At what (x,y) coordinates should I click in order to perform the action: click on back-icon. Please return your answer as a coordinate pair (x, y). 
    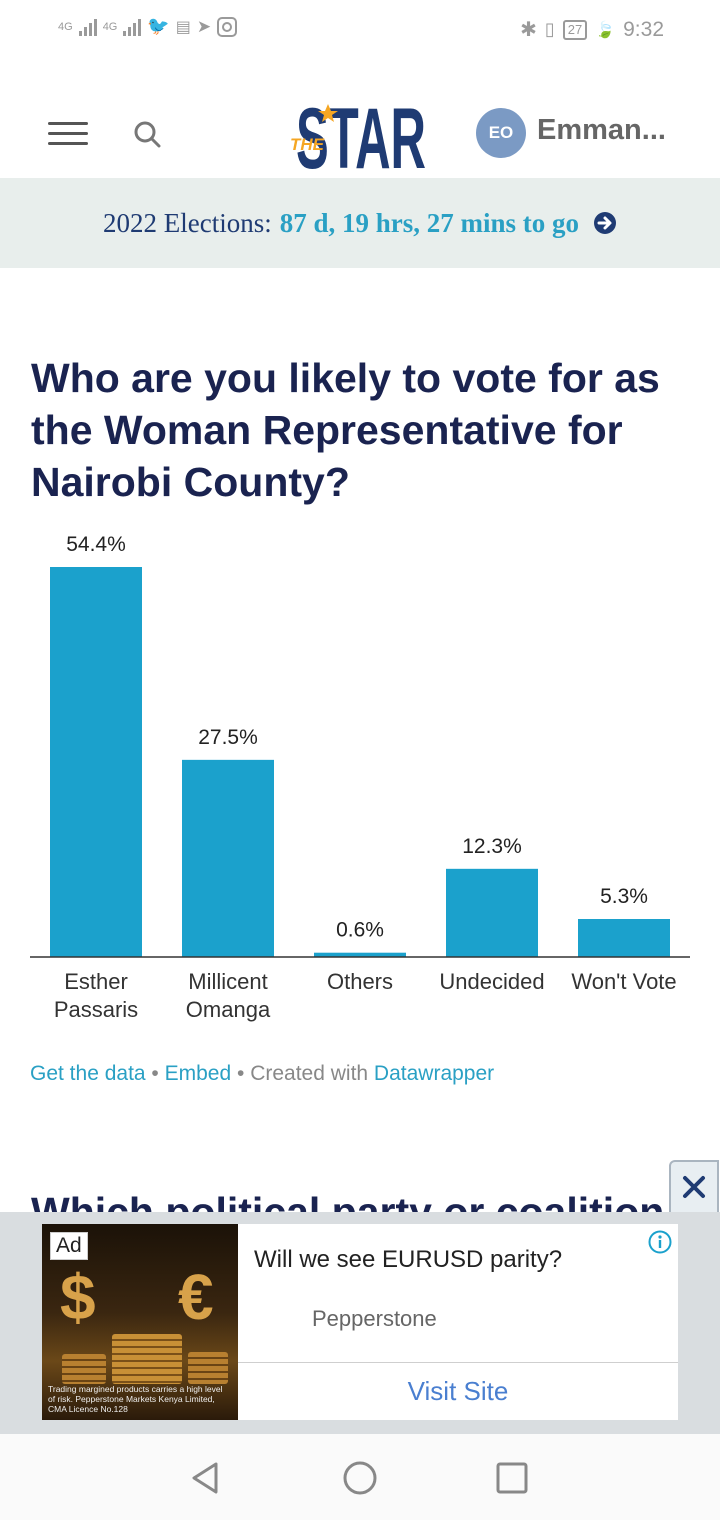
    Looking at the image, I should click on (206, 1478).